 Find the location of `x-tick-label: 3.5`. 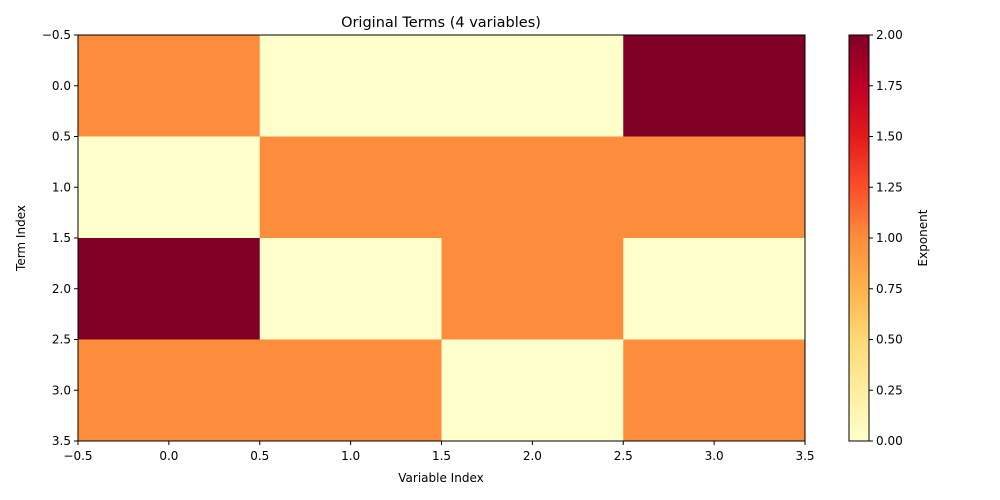

x-tick-label: 3.5 is located at coordinates (804, 456).